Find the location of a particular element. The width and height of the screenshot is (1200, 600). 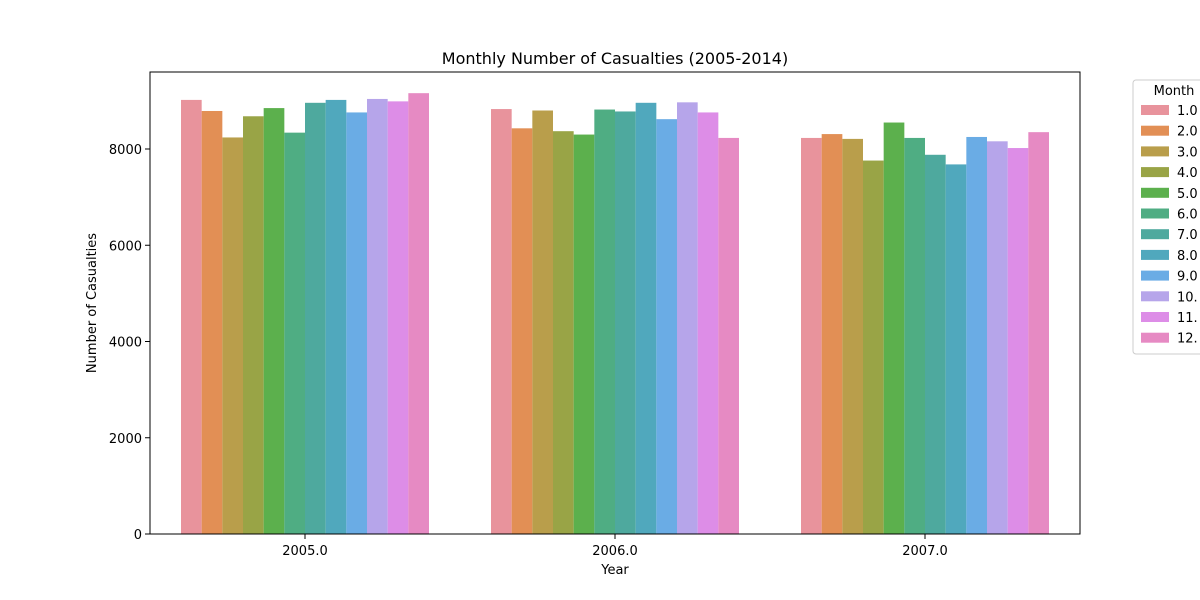

legend-swatch-12.0 is located at coordinates (1155, 337).